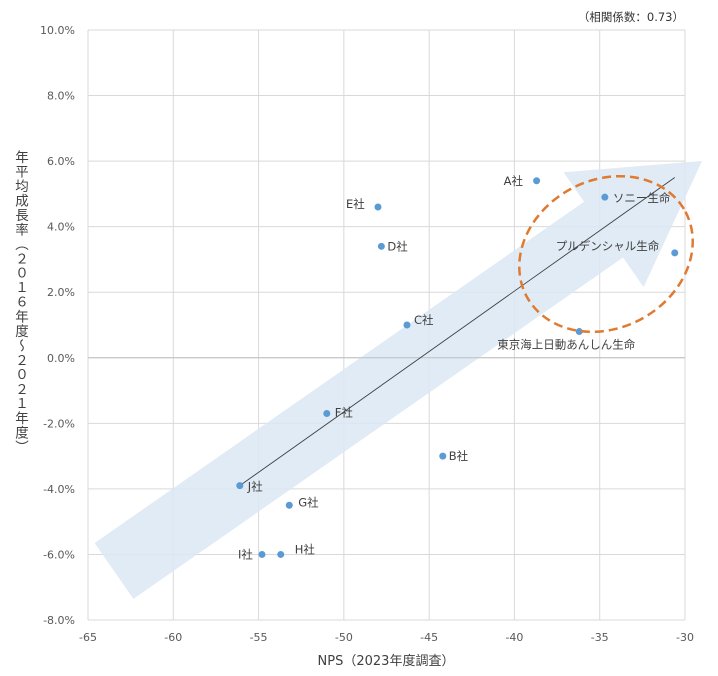  Describe the element at coordinates (308, 502) in the screenshot. I see `point-label-6: G社` at that location.